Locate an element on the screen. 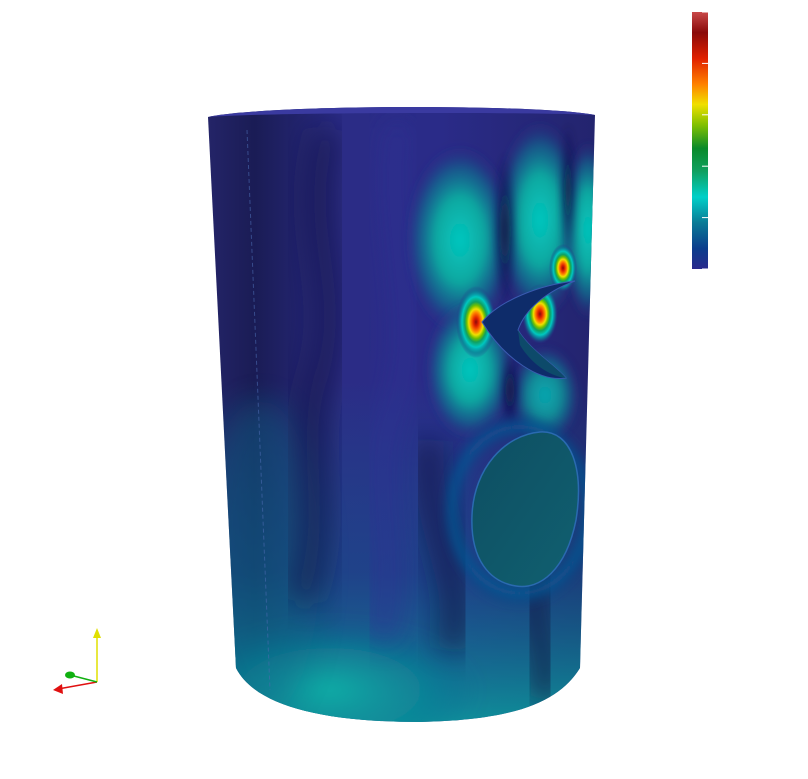 The image size is (808, 779). z-axis-arrow-icon is located at coordinates (70, 675).